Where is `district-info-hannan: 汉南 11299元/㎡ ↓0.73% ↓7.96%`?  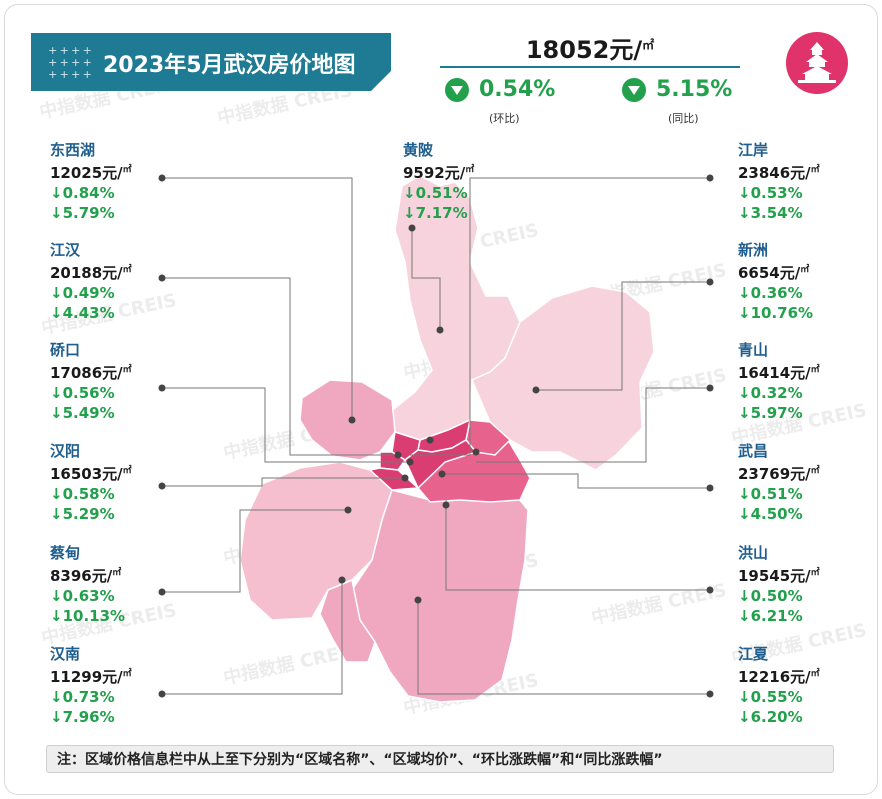 district-info-hannan: 汉南 11299元/㎡ ↓0.73% ↓7.96% is located at coordinates (91, 685).